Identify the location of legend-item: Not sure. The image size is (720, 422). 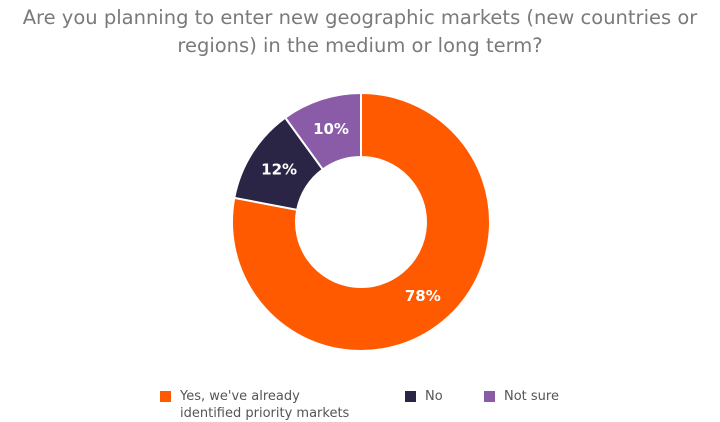
(534, 396).